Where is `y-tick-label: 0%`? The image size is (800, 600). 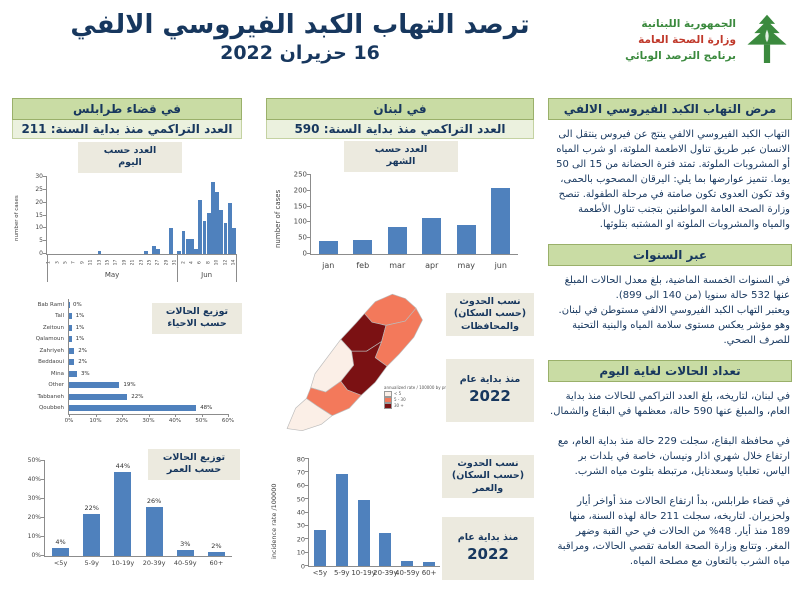 y-tick-label: 0% is located at coordinates (36, 555).